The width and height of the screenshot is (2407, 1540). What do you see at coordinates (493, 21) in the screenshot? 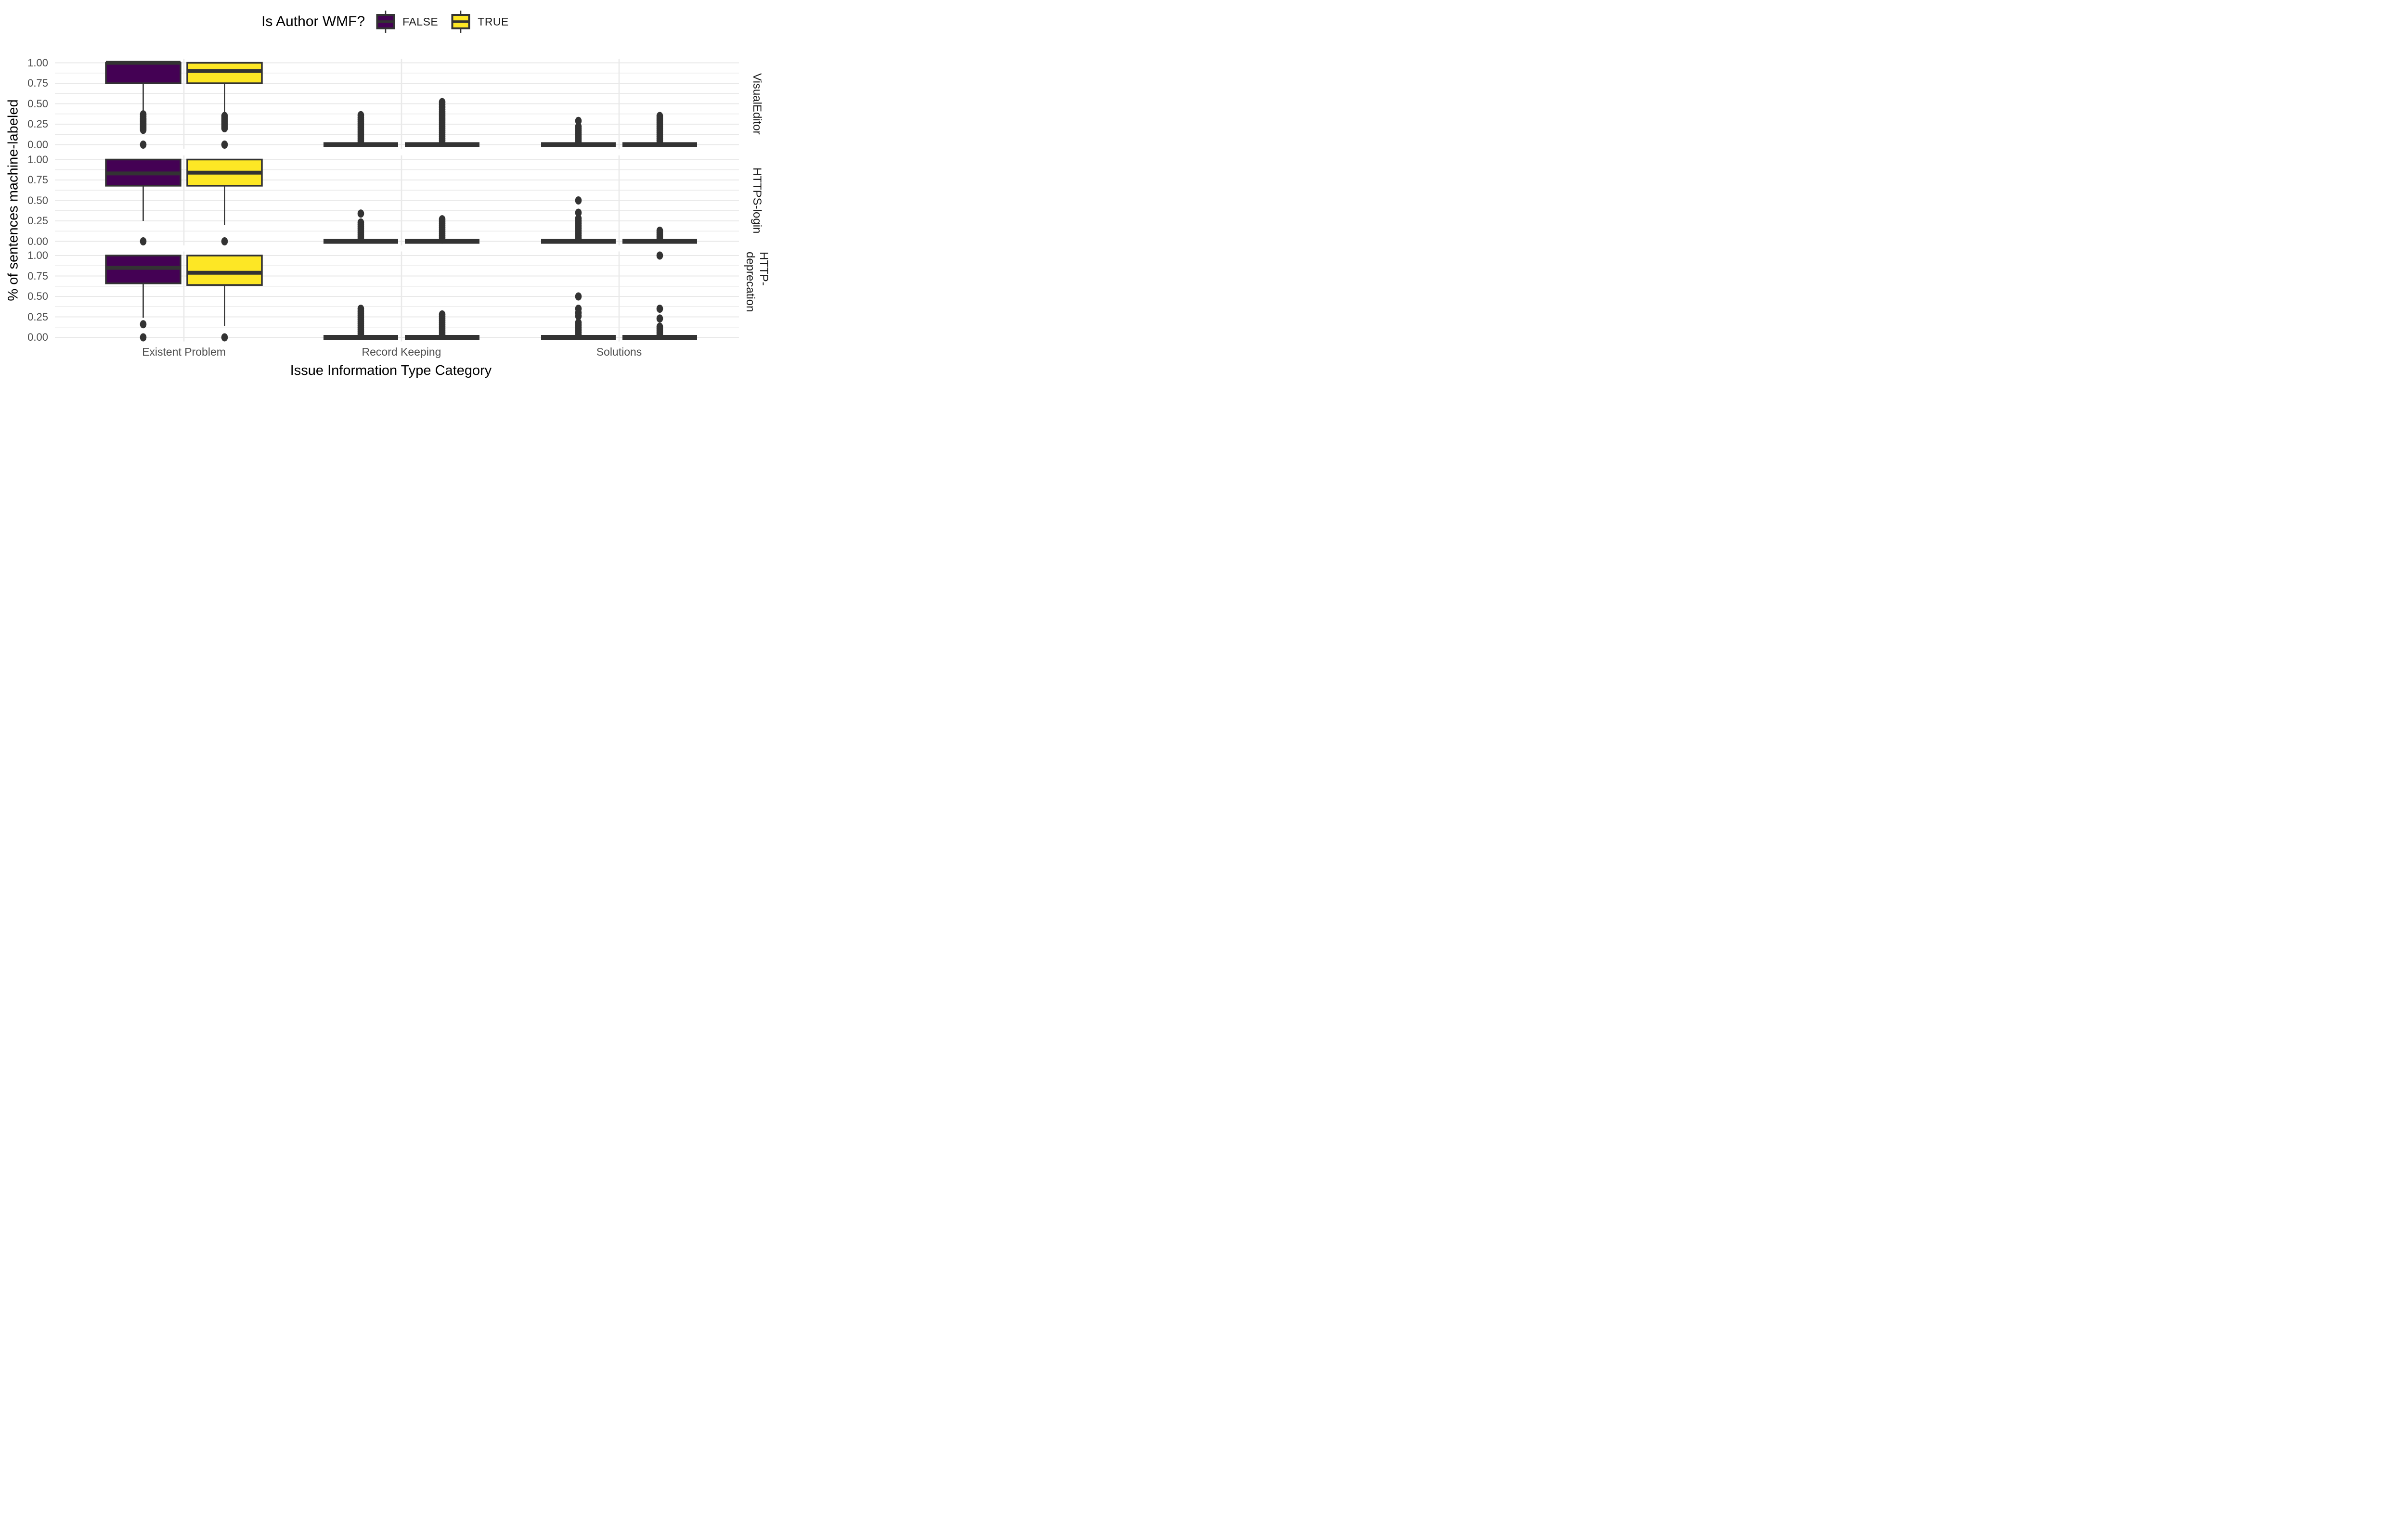
I see `legend-entry-label: TRUE` at bounding box center [493, 21].